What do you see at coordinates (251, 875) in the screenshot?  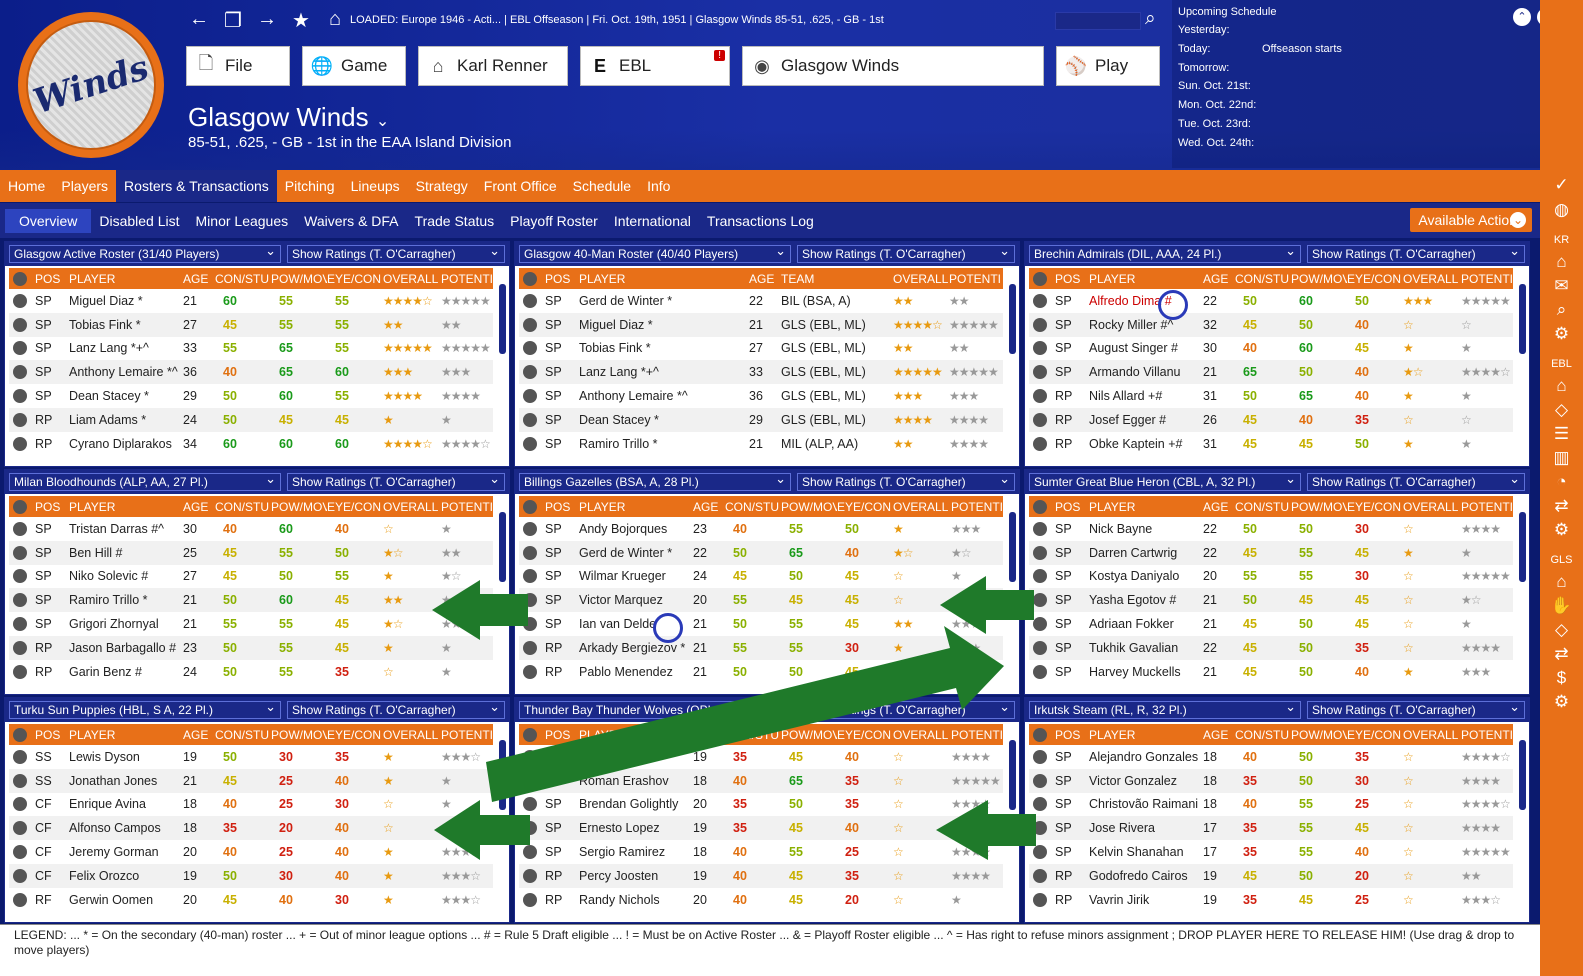 I see `table-row: CF Felix Orozco 19 50 30 40 ★ ★★★☆` at bounding box center [251, 875].